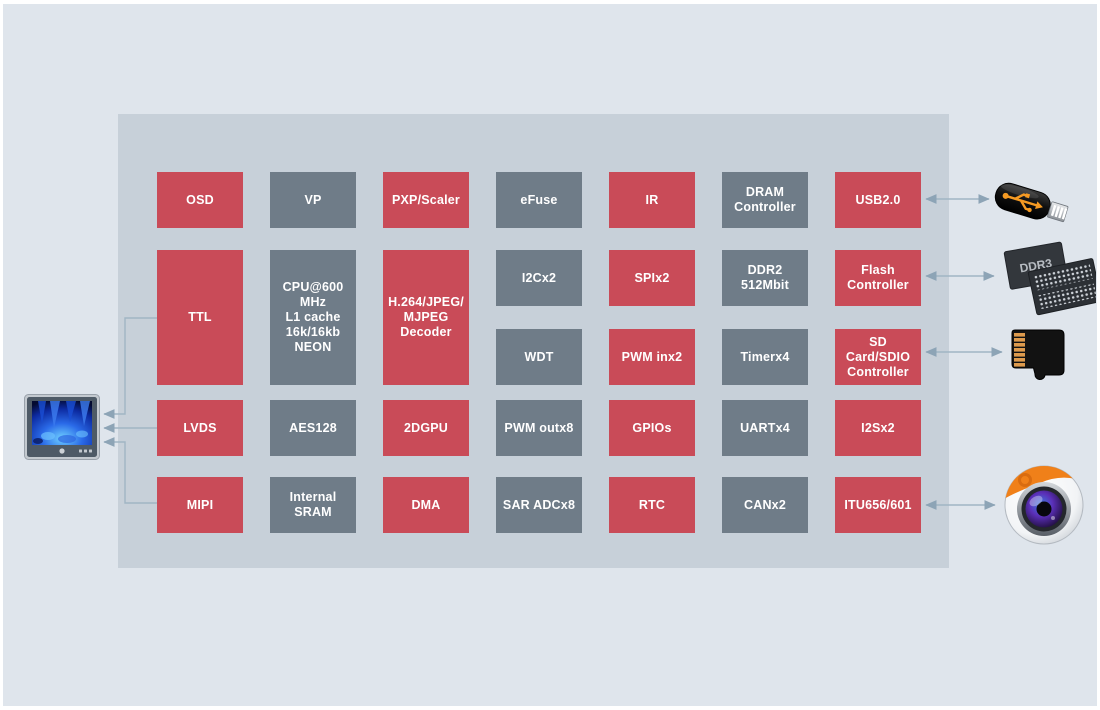 This screenshot has height=710, width=1100. Describe the element at coordinates (765, 505) in the screenshot. I see `soc-block-can: CANx2` at that location.